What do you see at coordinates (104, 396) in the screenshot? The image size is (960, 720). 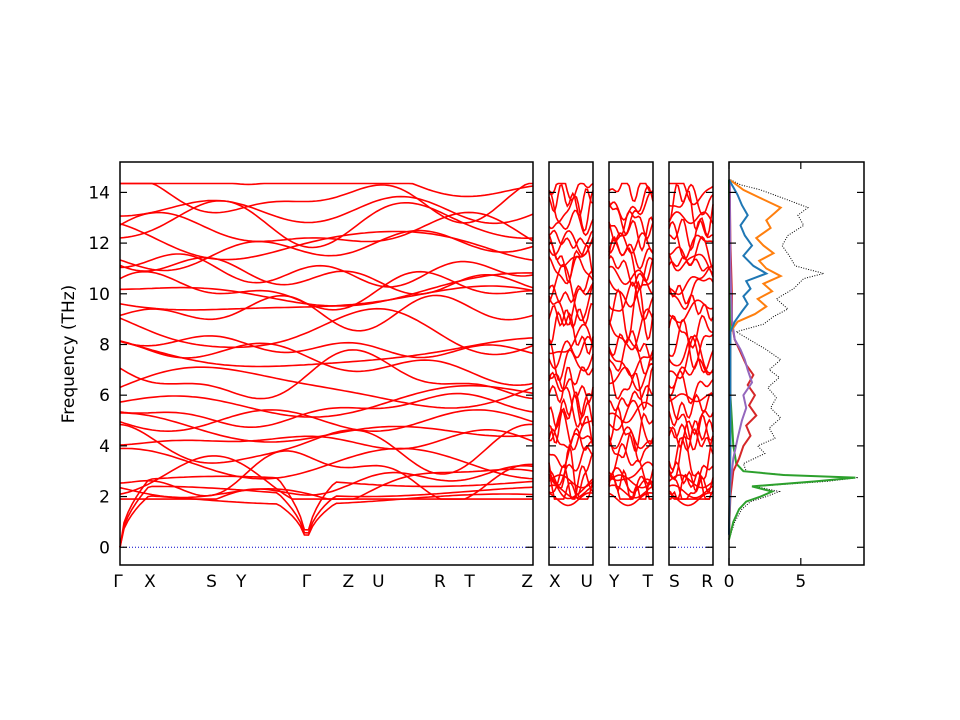 I see `y-tick-label: 6` at bounding box center [104, 396].